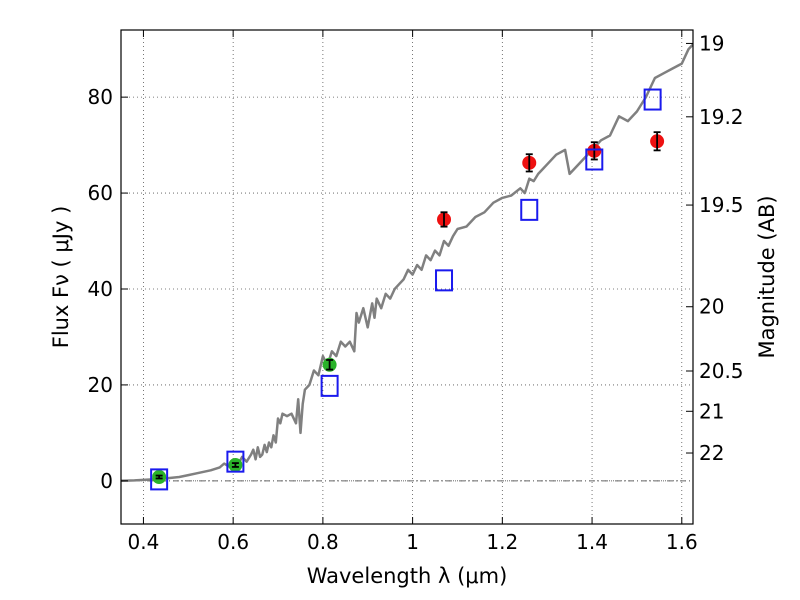 The height and width of the screenshot is (600, 800). What do you see at coordinates (100, 289) in the screenshot?
I see `y-tick-label: 40` at bounding box center [100, 289].